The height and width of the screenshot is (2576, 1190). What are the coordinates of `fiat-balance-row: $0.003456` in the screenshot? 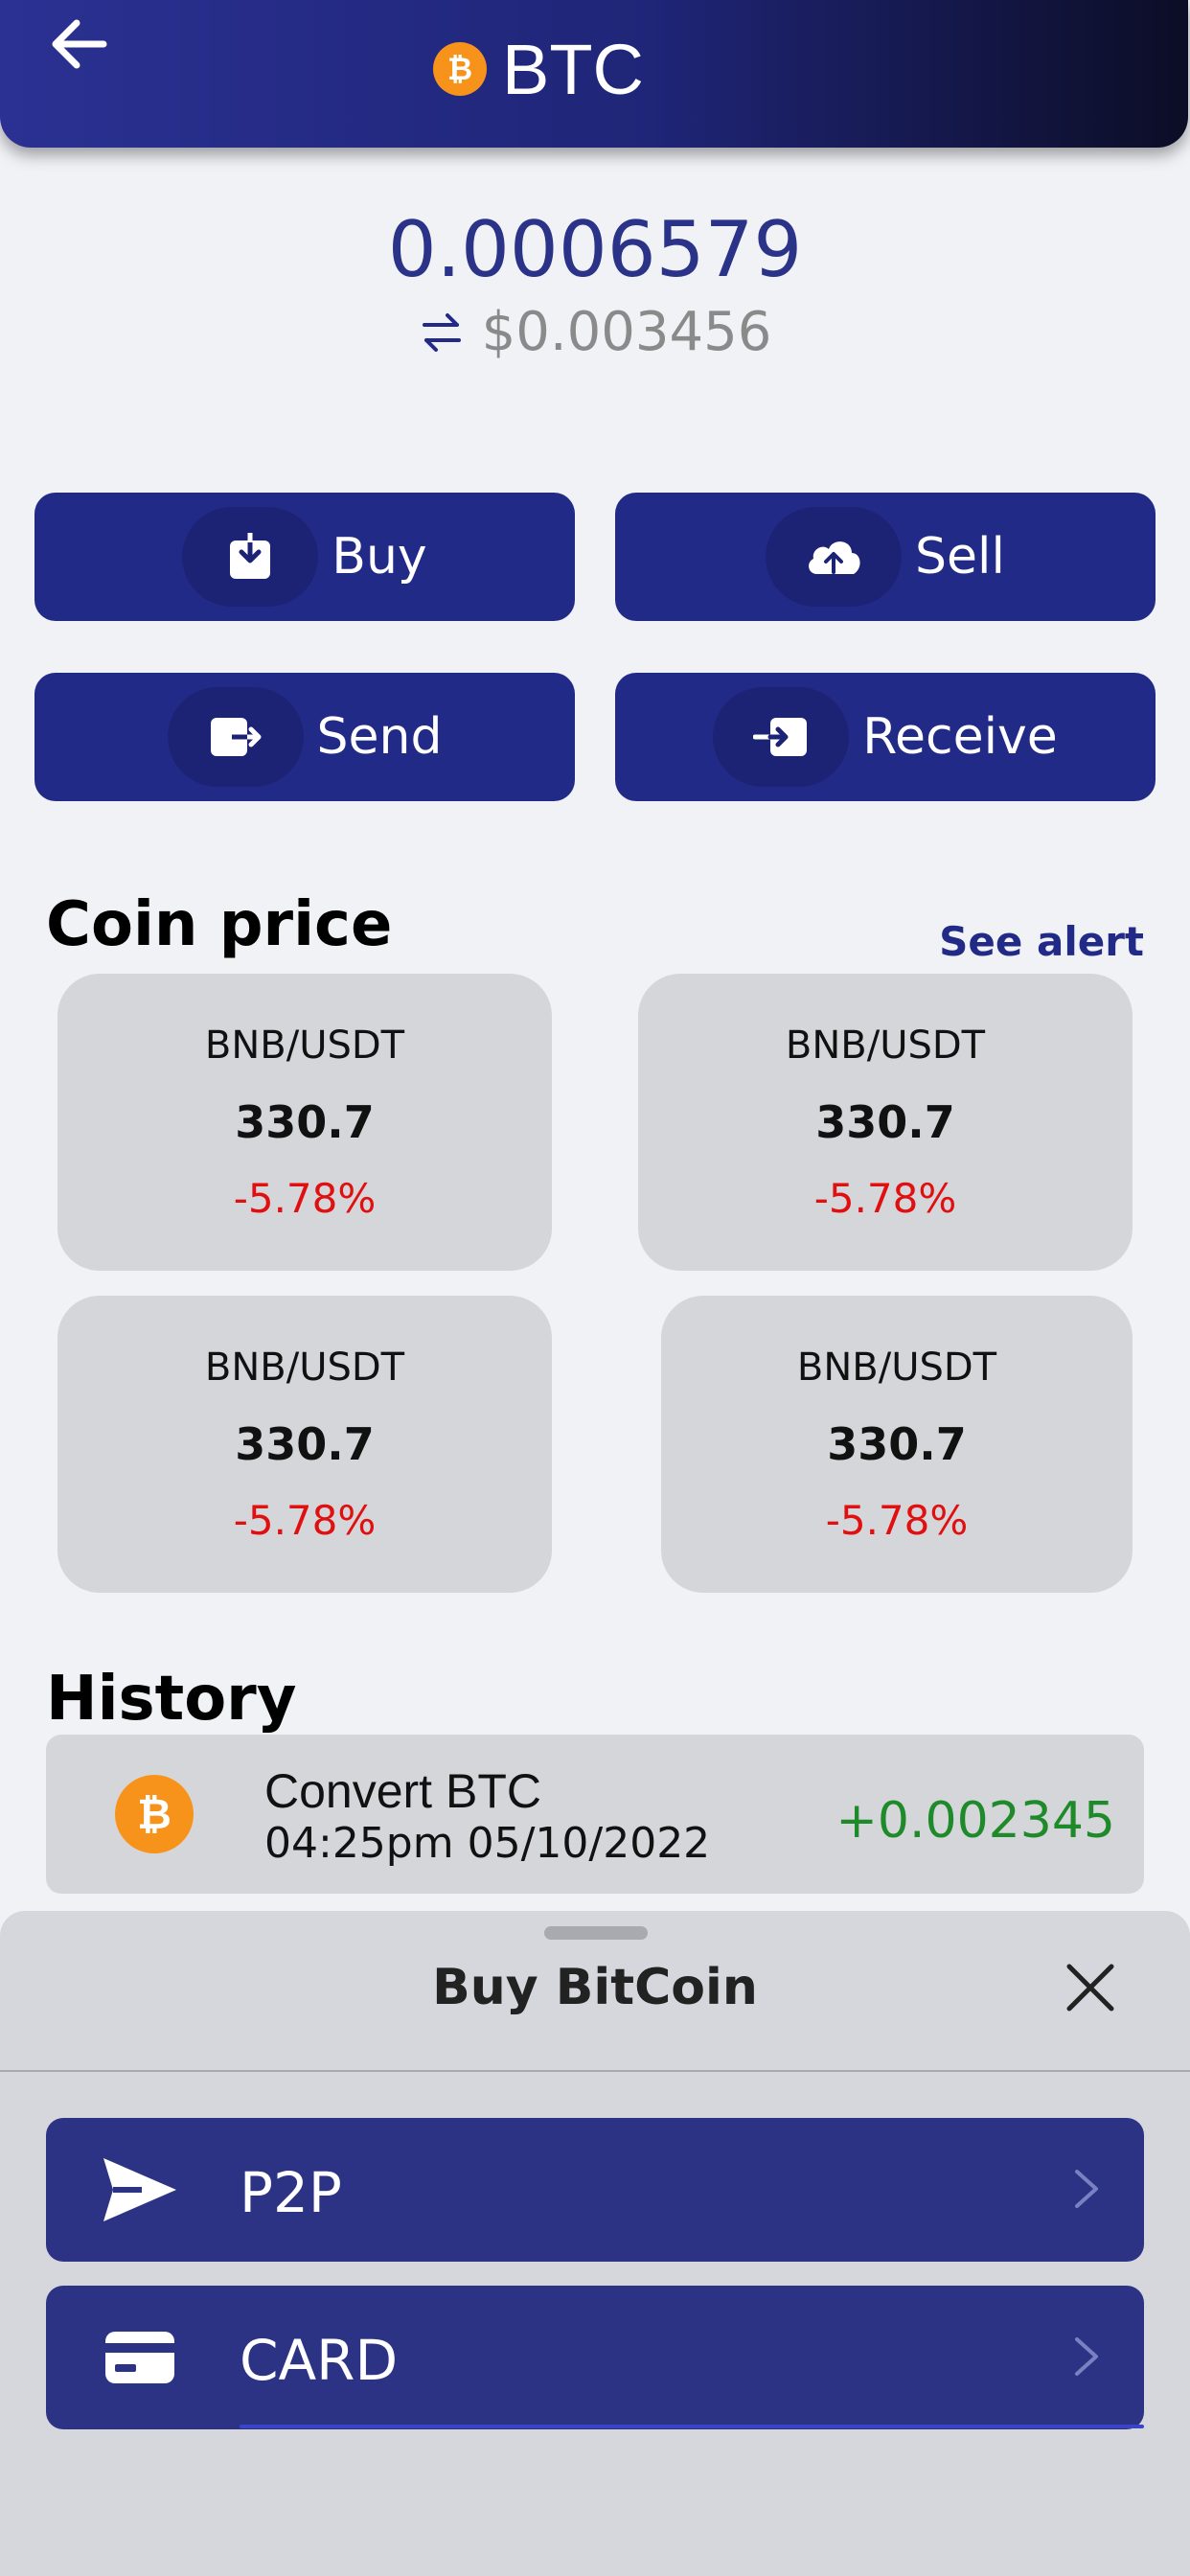 It's located at (595, 332).